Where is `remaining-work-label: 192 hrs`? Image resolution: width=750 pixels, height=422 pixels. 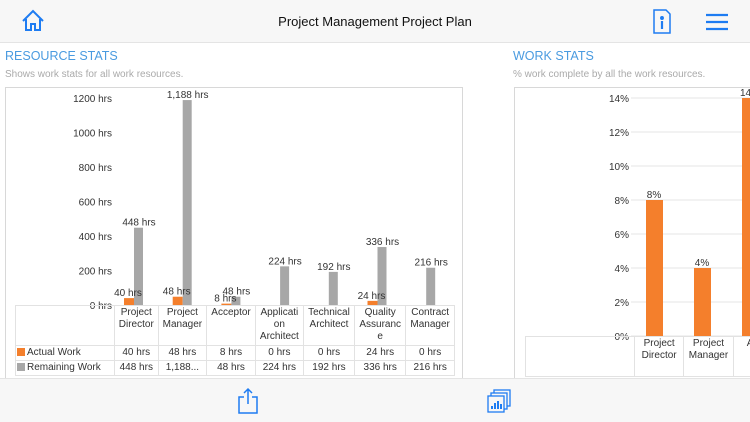 remaining-work-label: 192 hrs is located at coordinates (333, 267).